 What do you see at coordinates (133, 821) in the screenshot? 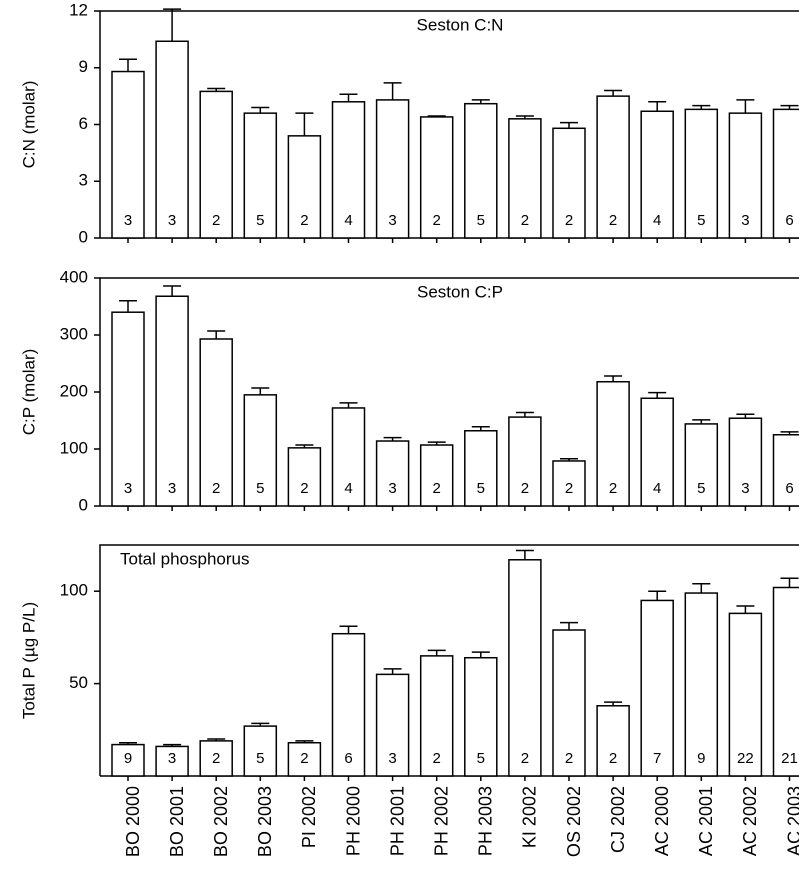
I see `x-tick-label: BO 2000` at bounding box center [133, 821].